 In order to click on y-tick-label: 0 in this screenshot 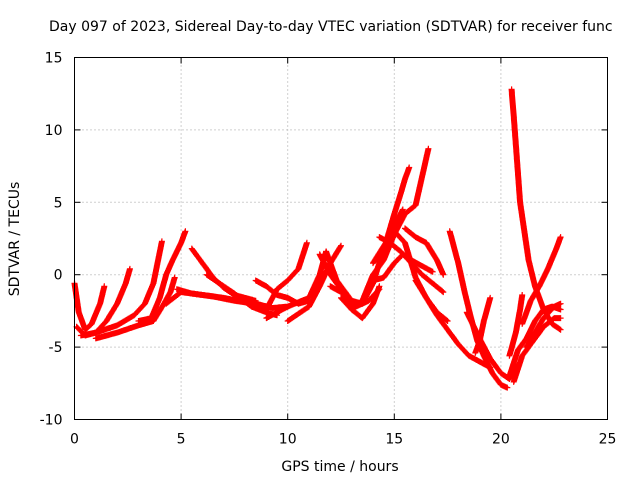, I will do `click(58, 276)`.